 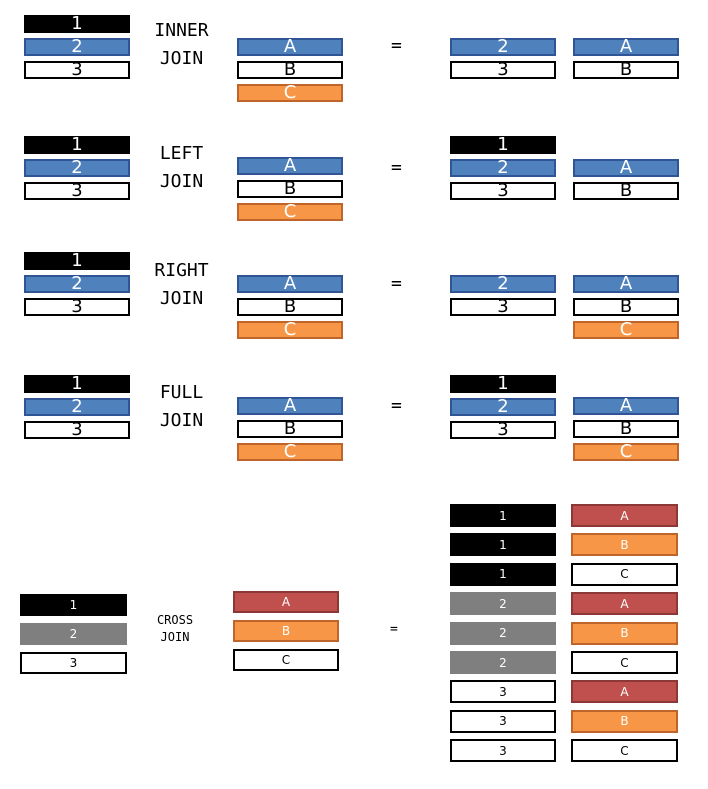 What do you see at coordinates (626, 284) in the screenshot?
I see `right-join-result-right-row: A` at bounding box center [626, 284].